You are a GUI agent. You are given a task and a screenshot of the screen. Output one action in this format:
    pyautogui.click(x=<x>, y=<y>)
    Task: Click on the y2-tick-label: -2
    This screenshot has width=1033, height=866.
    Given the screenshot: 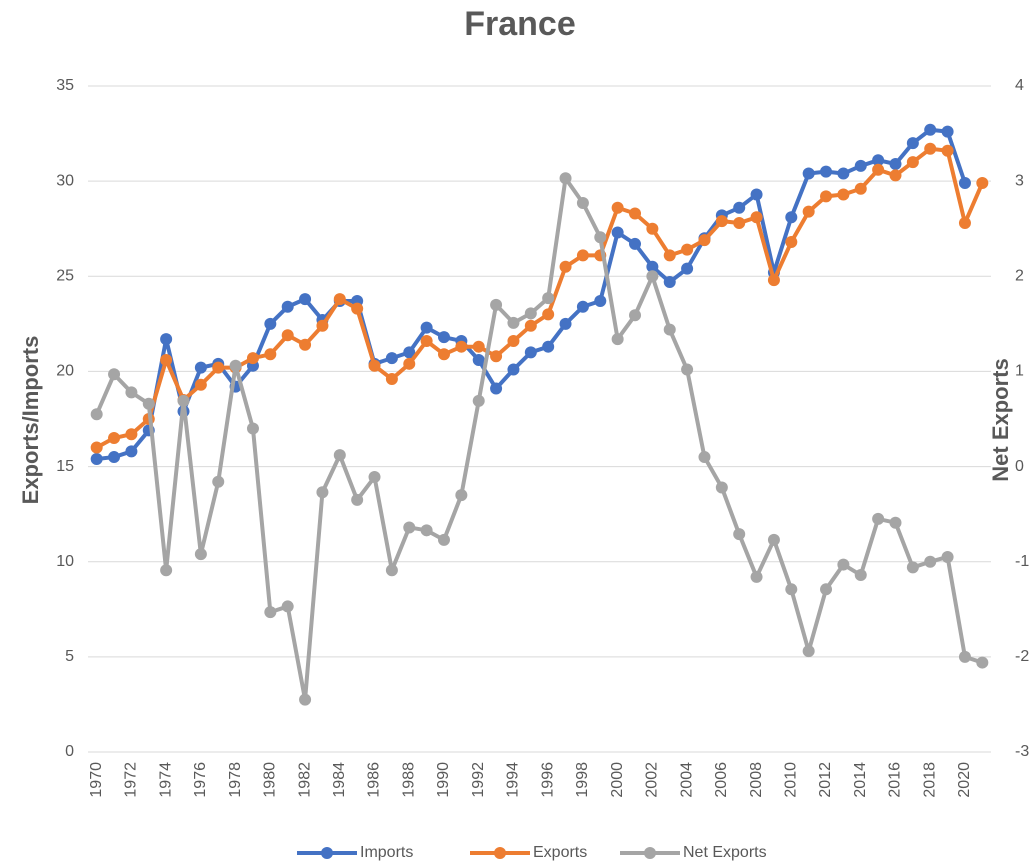 What is the action you would take?
    pyautogui.click(x=1022, y=656)
    